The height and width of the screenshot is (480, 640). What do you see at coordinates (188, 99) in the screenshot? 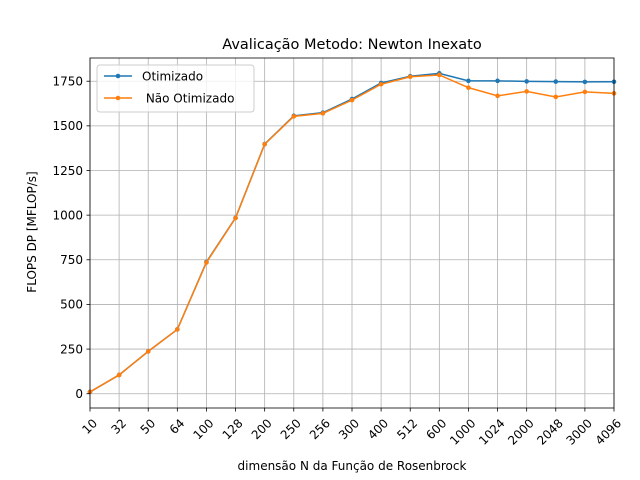
I see `legend-label: Não Otimizado` at bounding box center [188, 99].